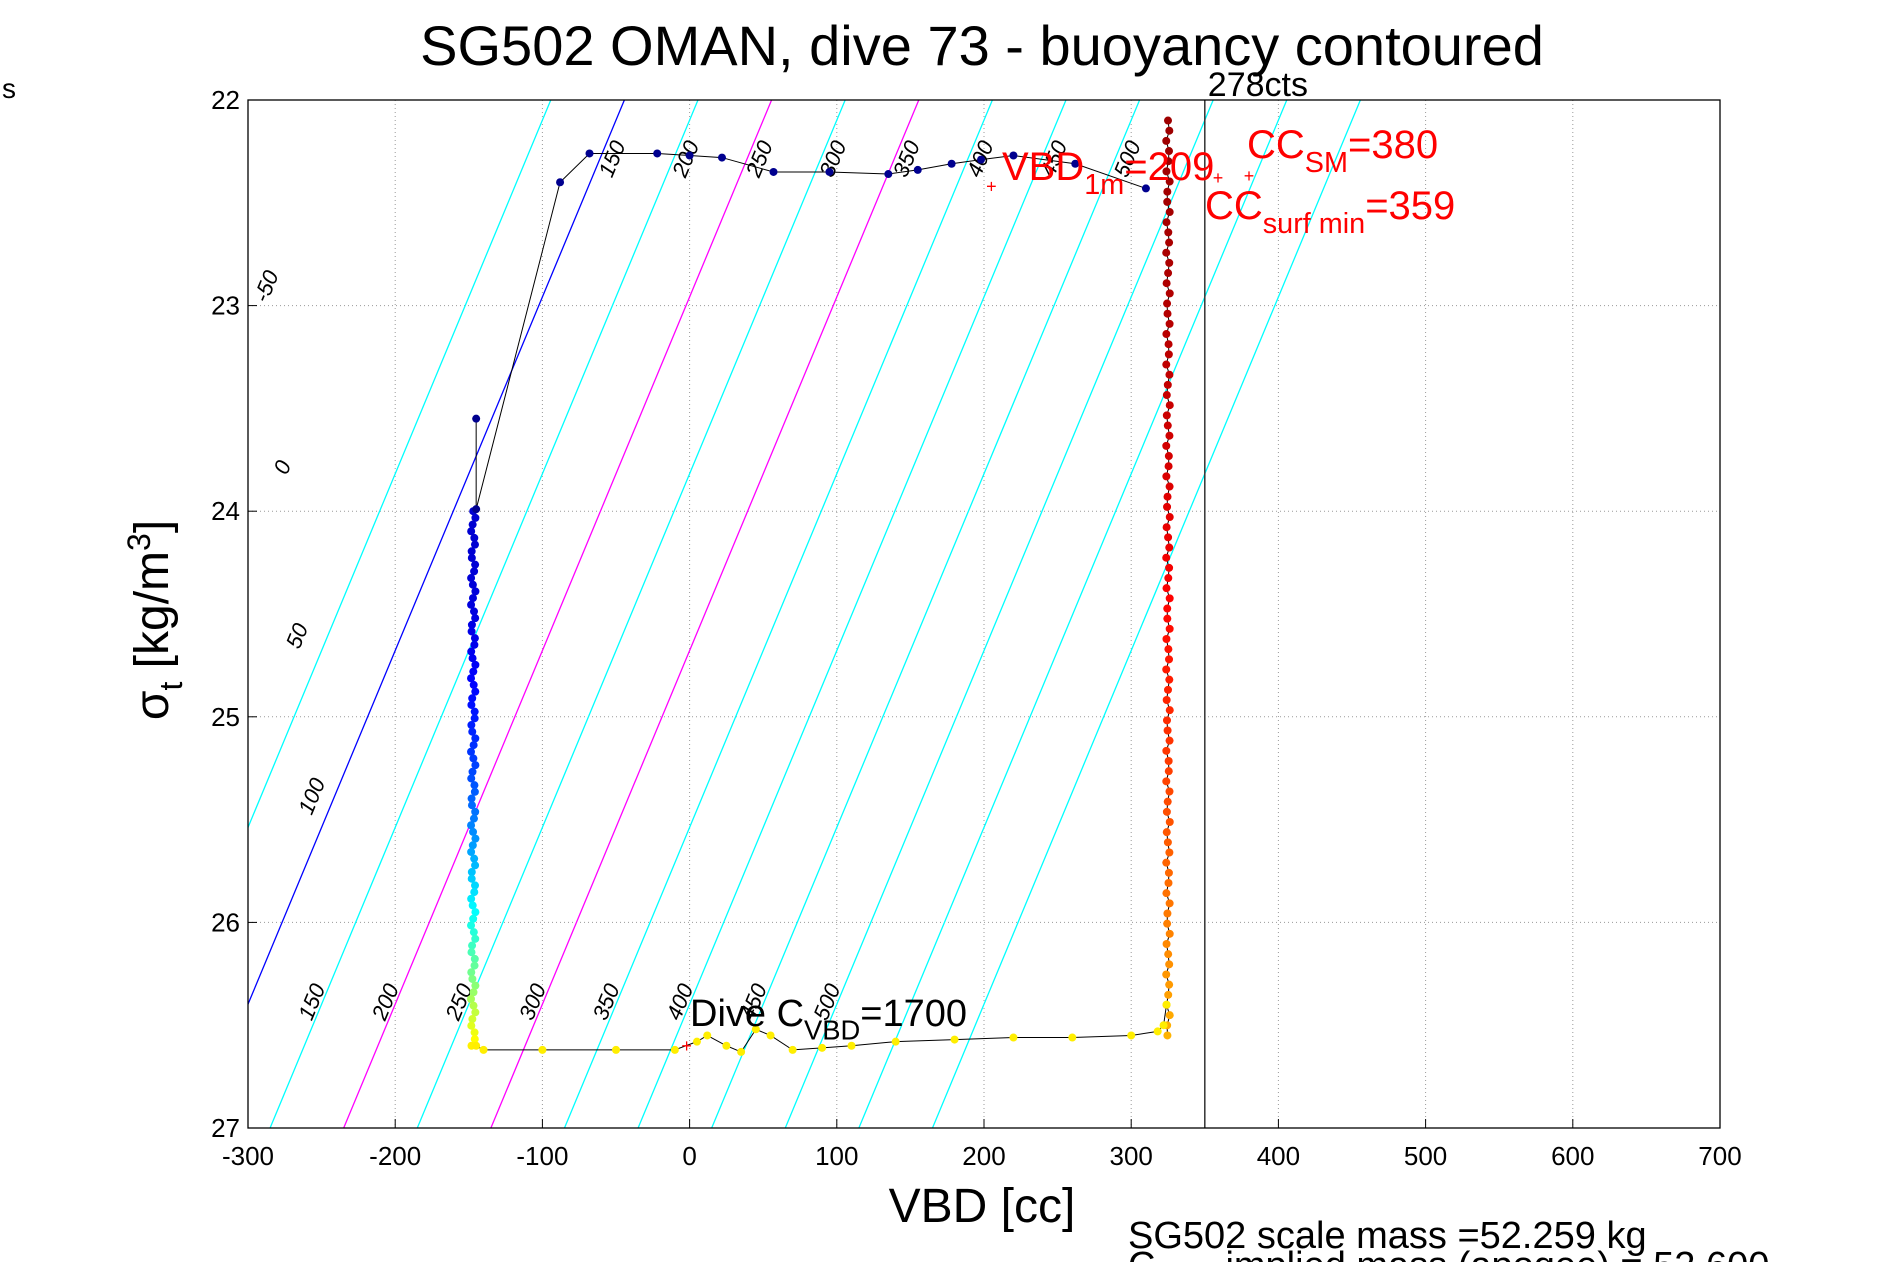  What do you see at coordinates (1572, 1156) in the screenshot?
I see `x-tick-label: 600` at bounding box center [1572, 1156].